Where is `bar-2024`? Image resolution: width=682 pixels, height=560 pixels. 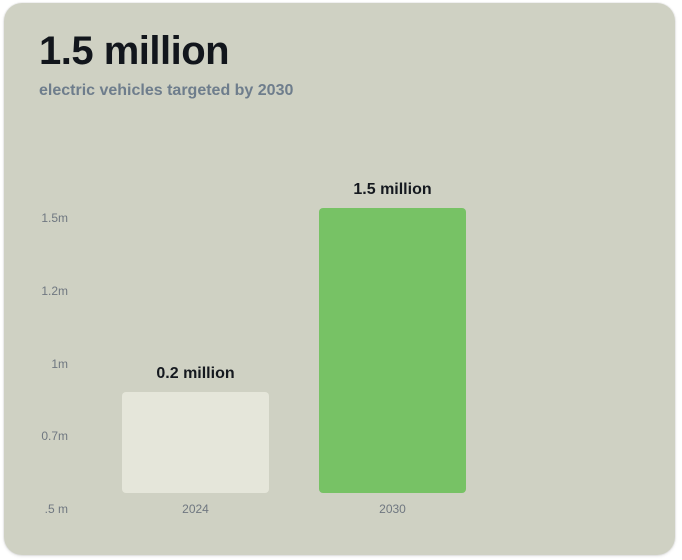
bar-2024 is located at coordinates (195, 442).